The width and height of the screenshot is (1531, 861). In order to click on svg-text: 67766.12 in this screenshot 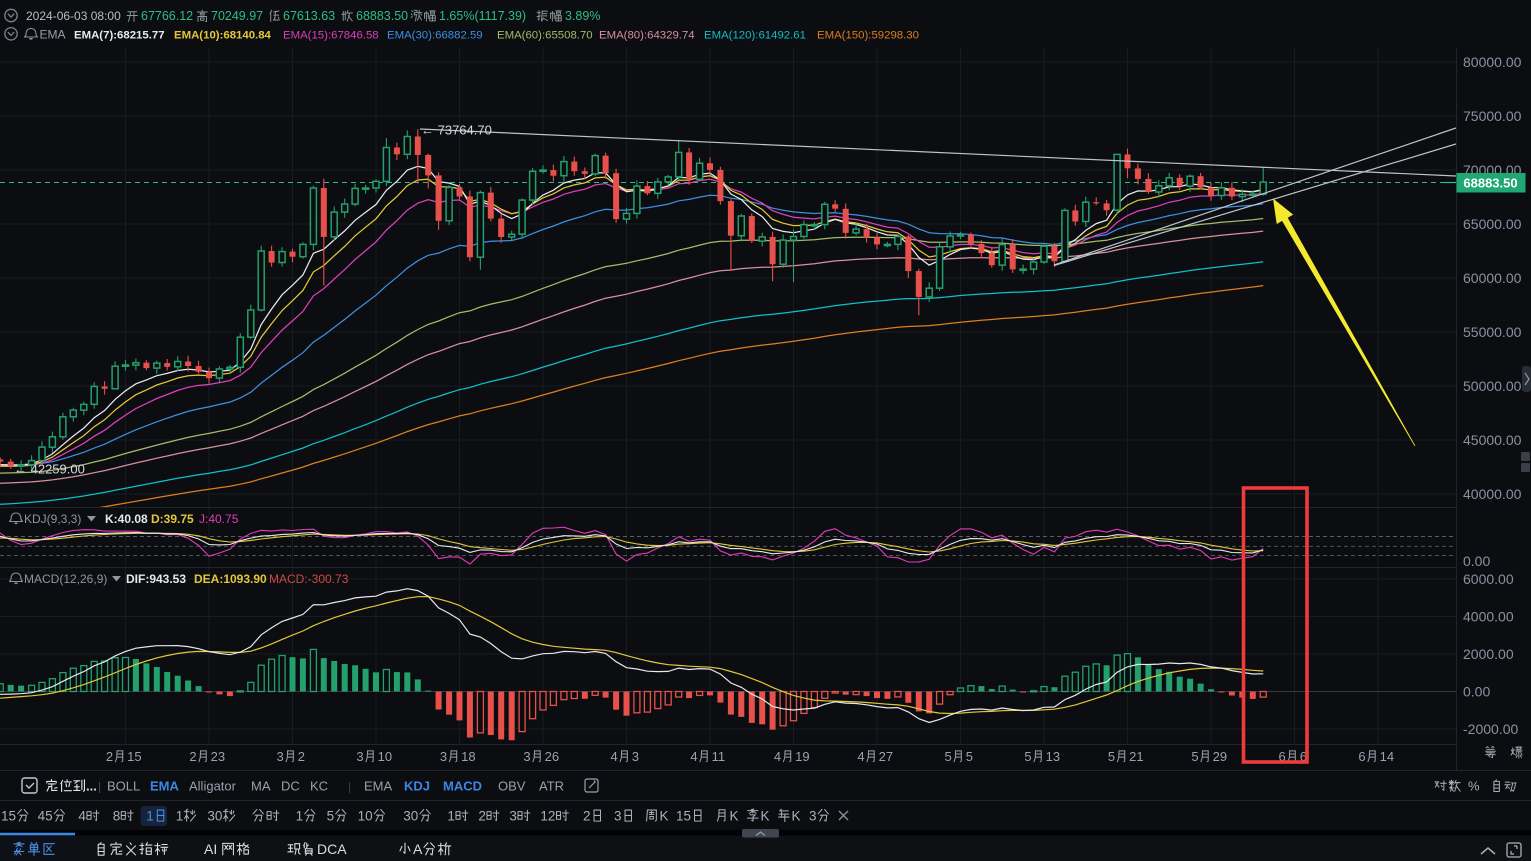, I will do `click(167, 16)`.